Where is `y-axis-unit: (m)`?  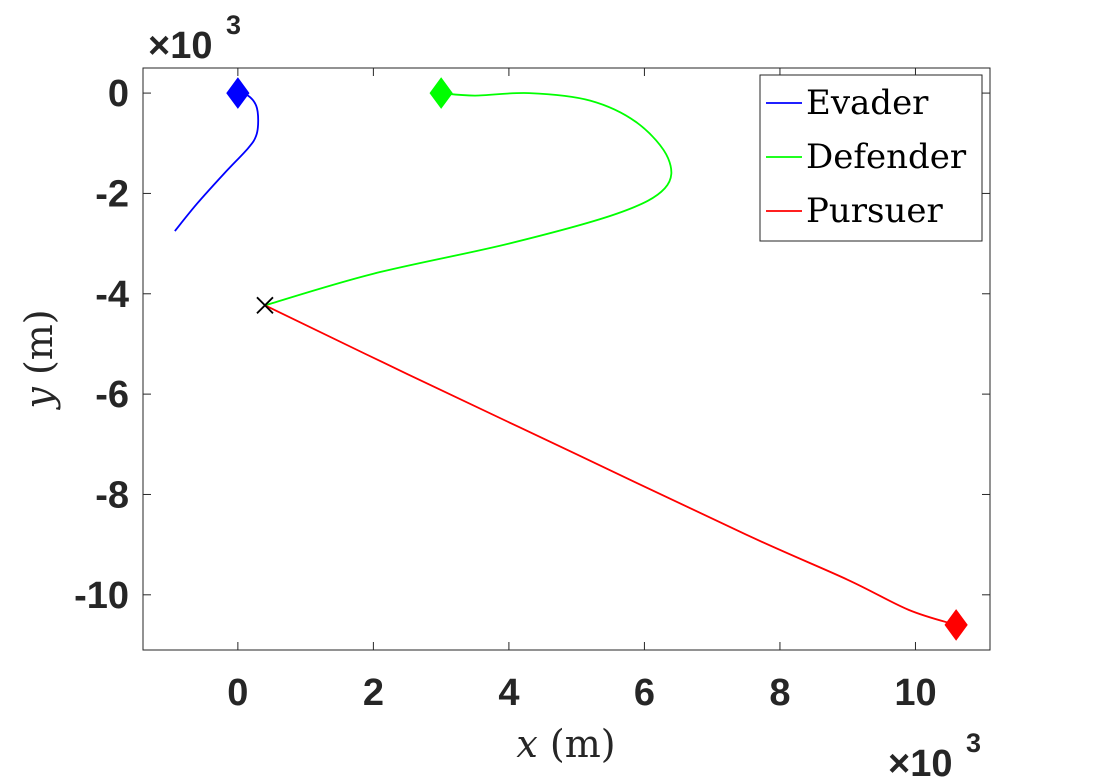 y-axis-unit: (m) is located at coordinates (39, 348).